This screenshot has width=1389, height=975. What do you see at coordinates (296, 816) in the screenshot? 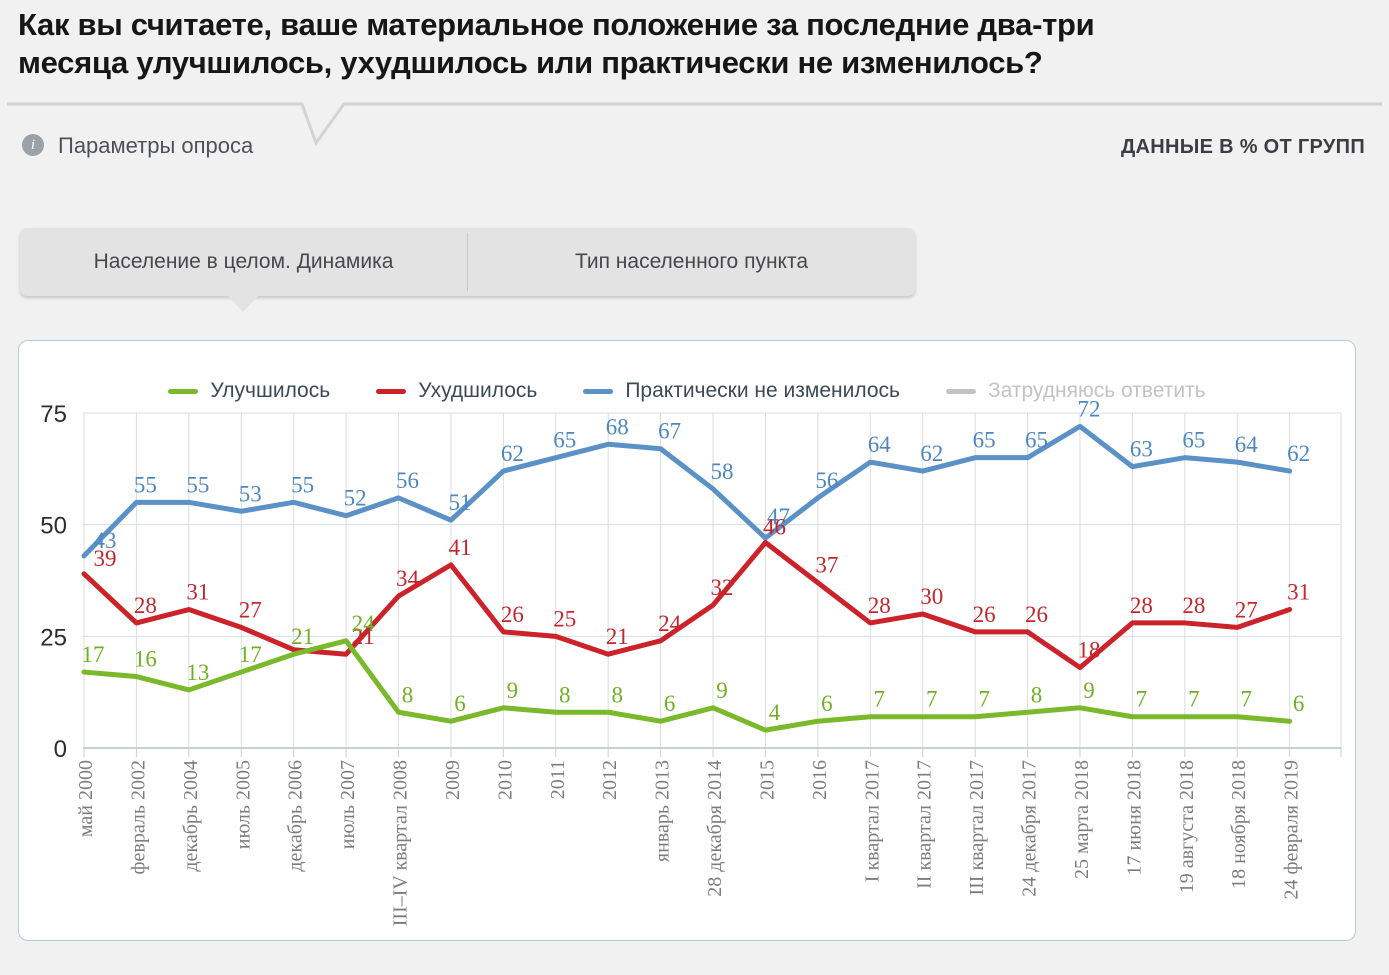
I see `x-category-label: декабрь 2006` at bounding box center [296, 816].